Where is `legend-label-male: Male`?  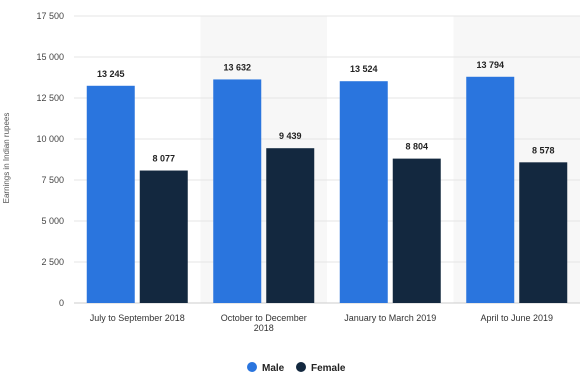
legend-label-male: Male is located at coordinates (273, 368).